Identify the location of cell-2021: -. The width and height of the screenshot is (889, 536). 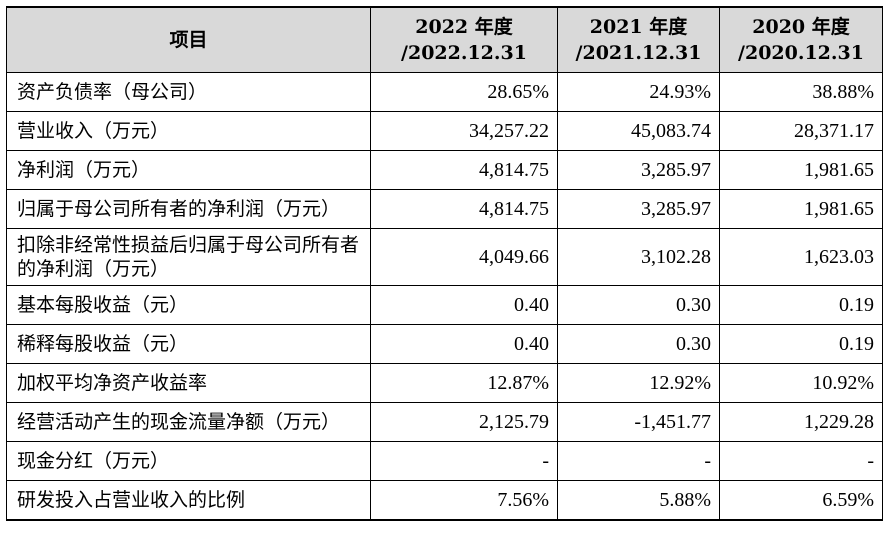
(638, 461).